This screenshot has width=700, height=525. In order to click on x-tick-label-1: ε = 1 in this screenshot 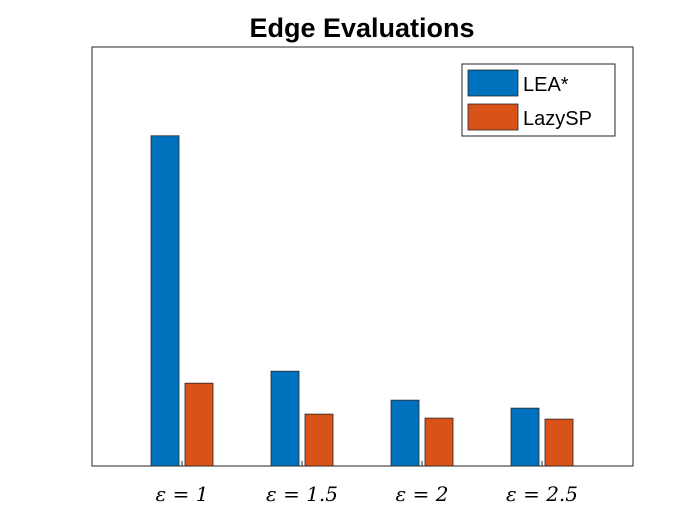, I will do `click(182, 494)`.